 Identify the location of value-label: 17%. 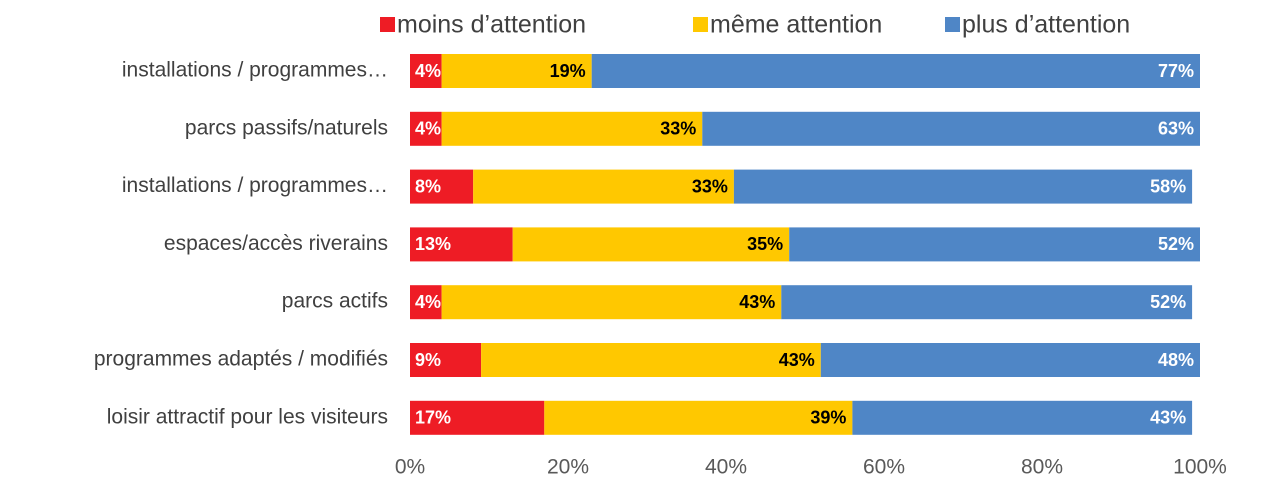
(433, 418).